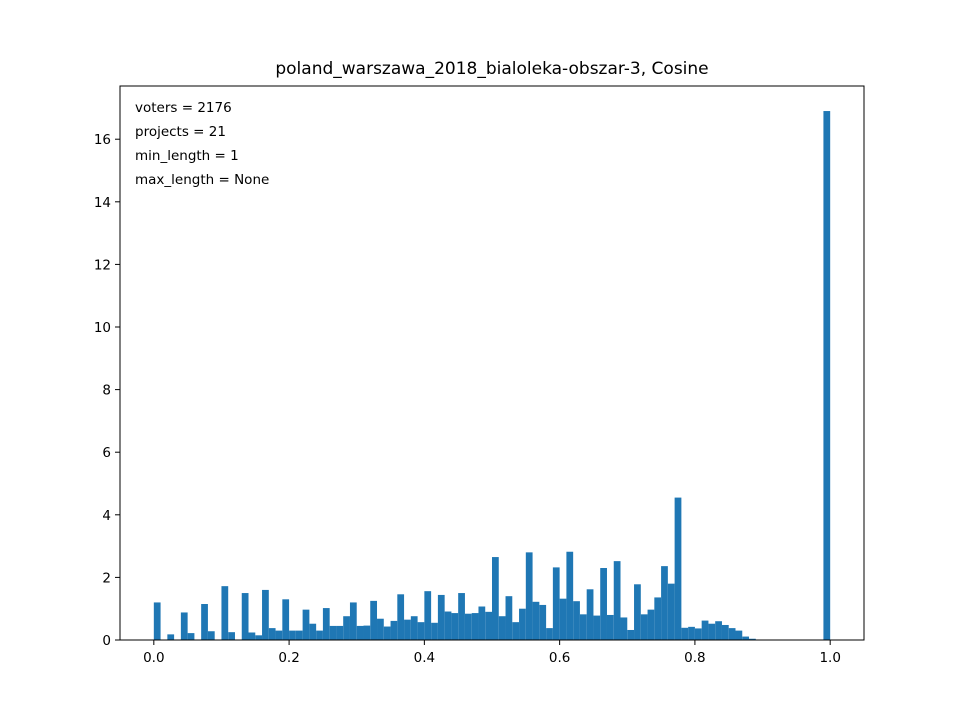 The image size is (960, 720). Describe the element at coordinates (829, 658) in the screenshot. I see `x-tick-label: 1.0` at that location.